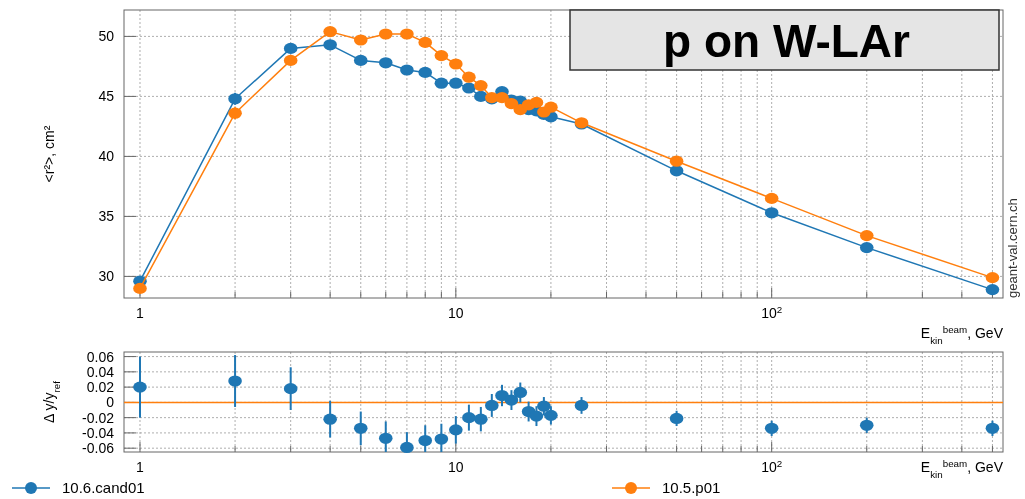  What do you see at coordinates (106, 96) in the screenshot?
I see `y-tick-label: 45` at bounding box center [106, 96].